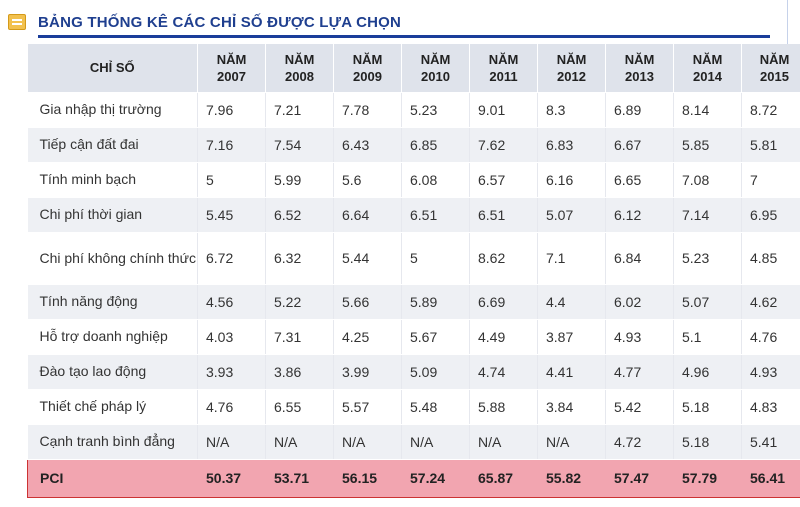 The height and width of the screenshot is (507, 800). I want to click on page-header: BẢNG THỐNG KÊ CÁC CHỈ SỐ ĐƯỢC LỰA CHỌN, so click(385, 20).